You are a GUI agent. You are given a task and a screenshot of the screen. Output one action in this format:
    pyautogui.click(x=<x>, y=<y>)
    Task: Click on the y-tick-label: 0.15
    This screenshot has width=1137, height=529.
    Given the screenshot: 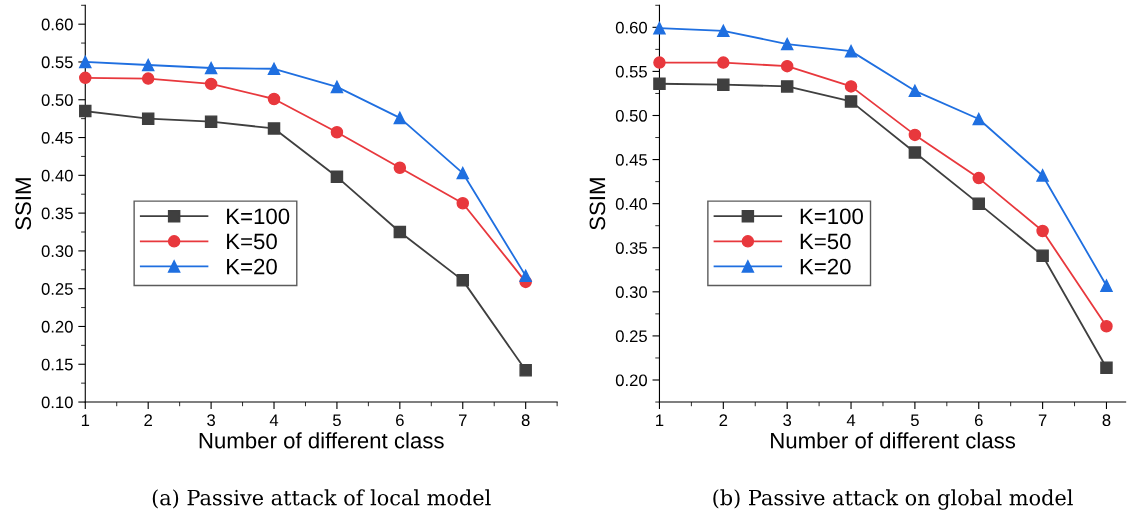 What is the action you would take?
    pyautogui.click(x=57, y=364)
    